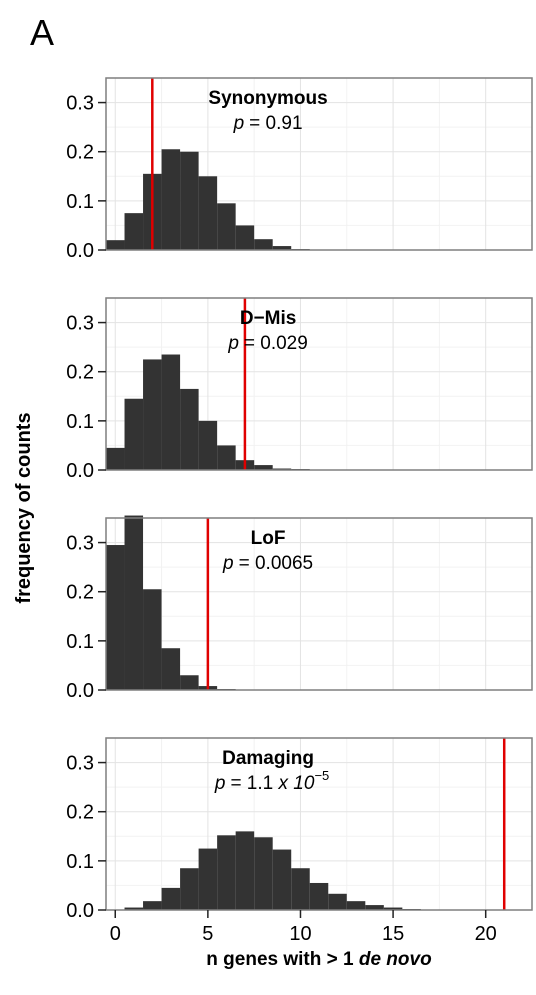  I want to click on x-tick-label: 10, so click(300, 934).